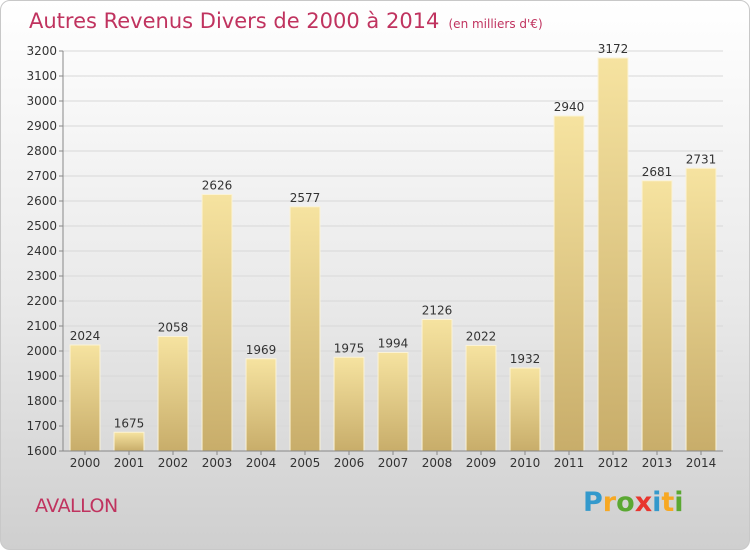 The height and width of the screenshot is (550, 750). I want to click on data-label: 1969, so click(261, 350).